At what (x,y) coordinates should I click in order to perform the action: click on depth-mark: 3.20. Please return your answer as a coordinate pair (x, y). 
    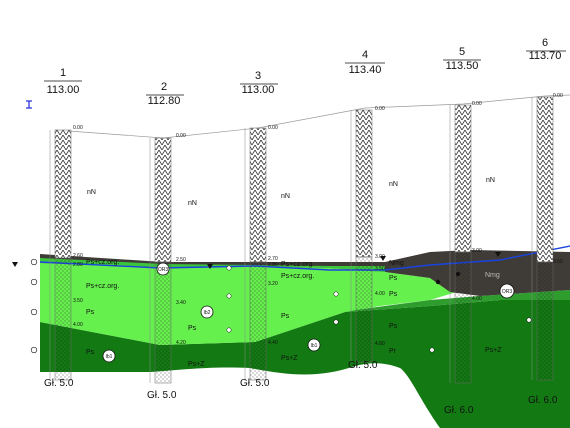
    Looking at the image, I should click on (273, 284).